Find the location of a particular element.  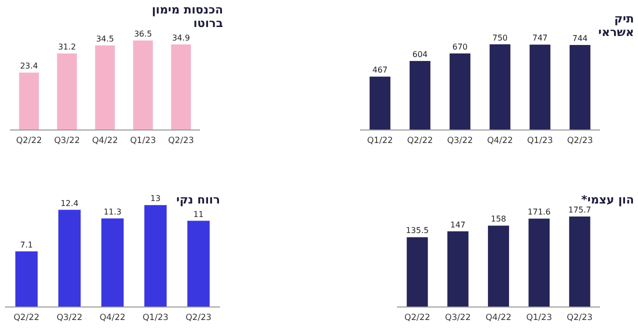

data-label: 34.9 is located at coordinates (181, 37).